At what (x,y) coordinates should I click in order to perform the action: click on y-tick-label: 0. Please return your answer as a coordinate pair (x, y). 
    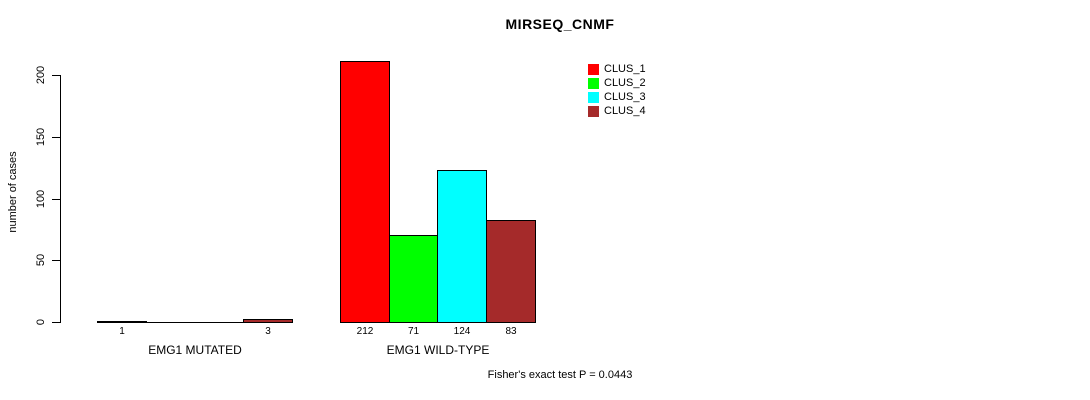
    Looking at the image, I should click on (41, 322).